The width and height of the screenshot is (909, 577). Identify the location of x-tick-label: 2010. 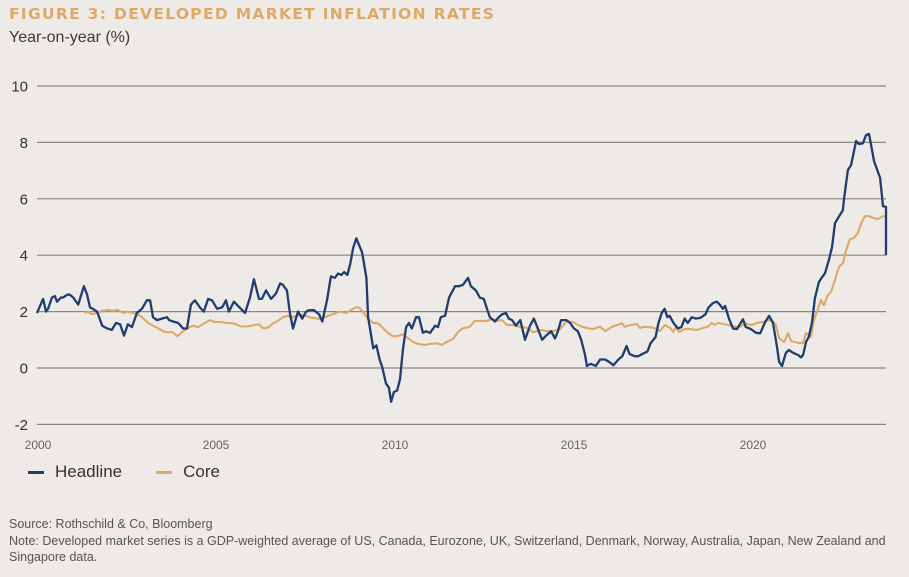
(395, 445).